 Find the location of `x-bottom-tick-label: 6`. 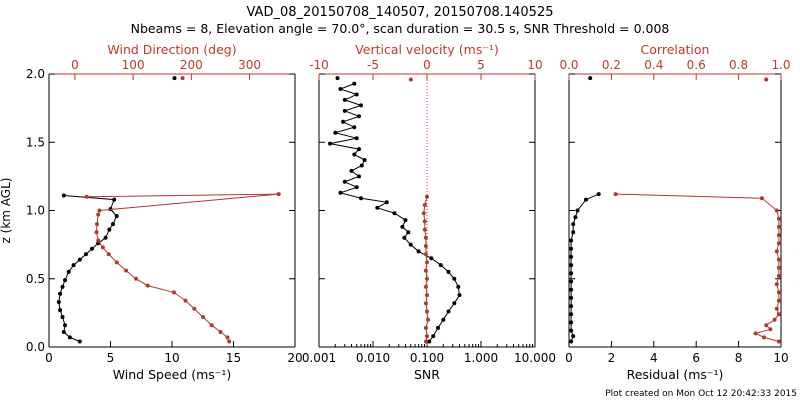

x-bottom-tick-label: 6 is located at coordinates (696, 358).